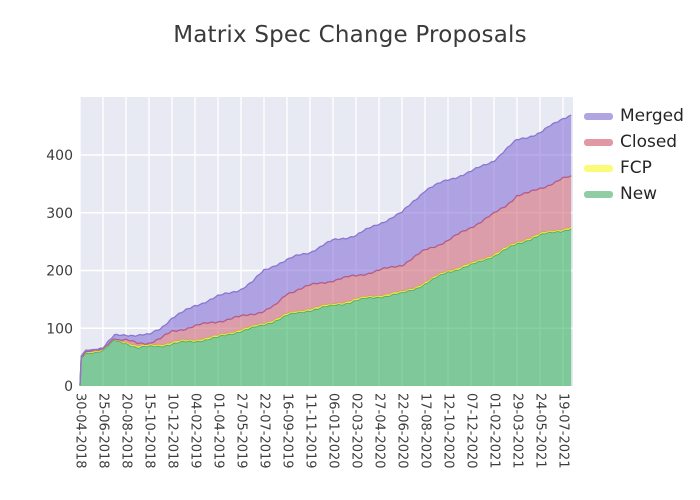 The width and height of the screenshot is (700, 500). I want to click on legend-label: Merged, so click(652, 116).